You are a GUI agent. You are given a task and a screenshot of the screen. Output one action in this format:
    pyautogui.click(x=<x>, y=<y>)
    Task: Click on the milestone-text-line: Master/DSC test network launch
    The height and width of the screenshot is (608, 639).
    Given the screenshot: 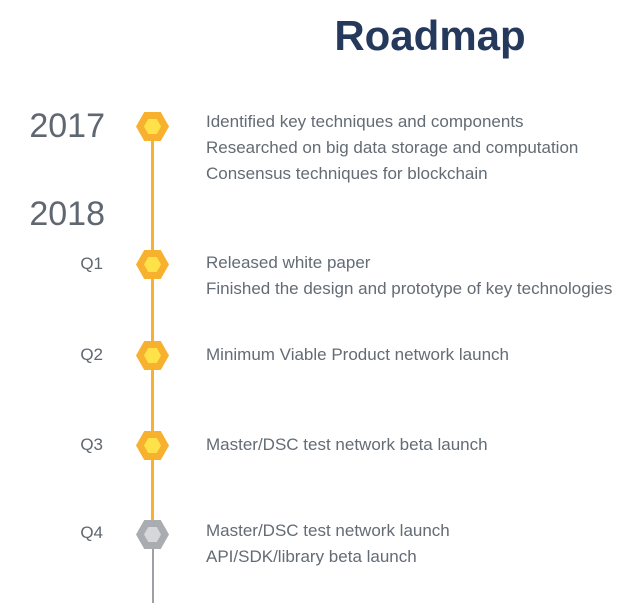 What is the action you would take?
    pyautogui.click(x=328, y=530)
    